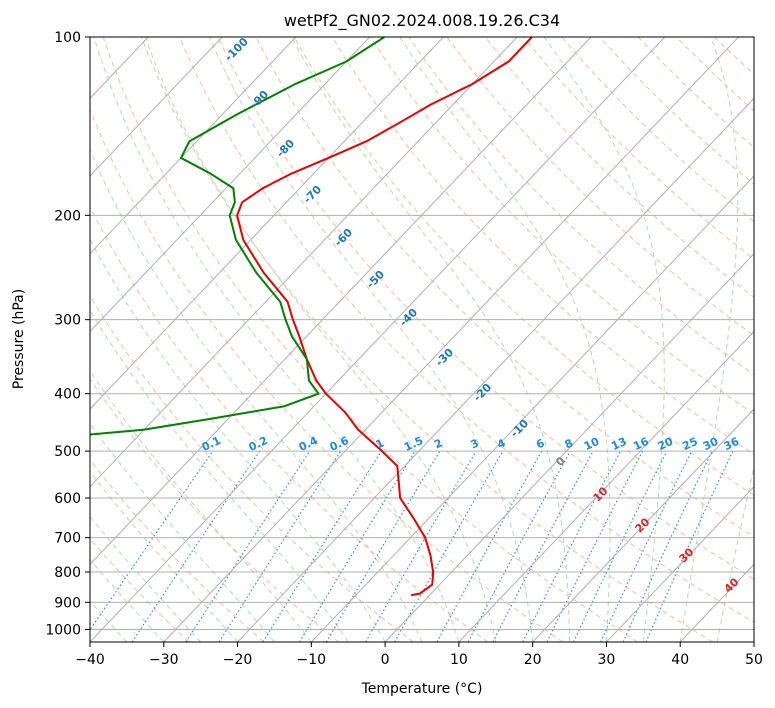  Describe the element at coordinates (164, 660) in the screenshot. I see `x-tick-label: −30` at that location.